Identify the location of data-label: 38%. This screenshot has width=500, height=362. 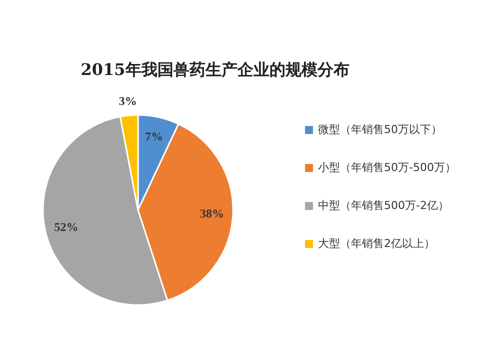
(212, 213).